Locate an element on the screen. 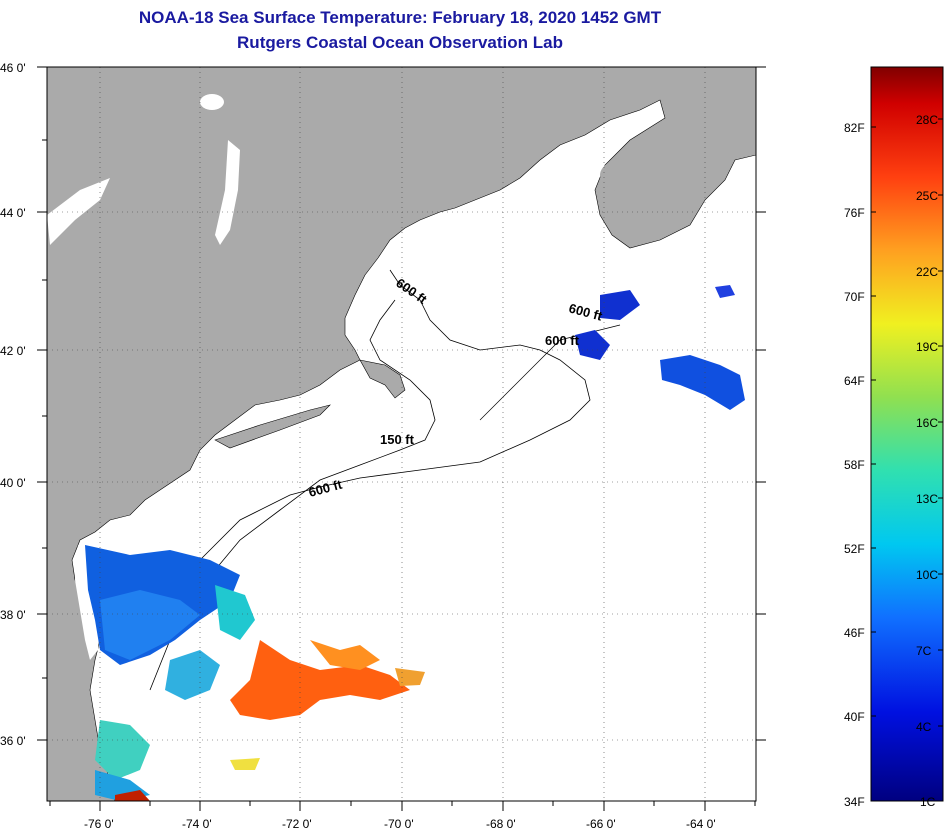 Image resolution: width=944 pixels, height=832 pixels. cb-c-10: 10C is located at coordinates (927, 575).